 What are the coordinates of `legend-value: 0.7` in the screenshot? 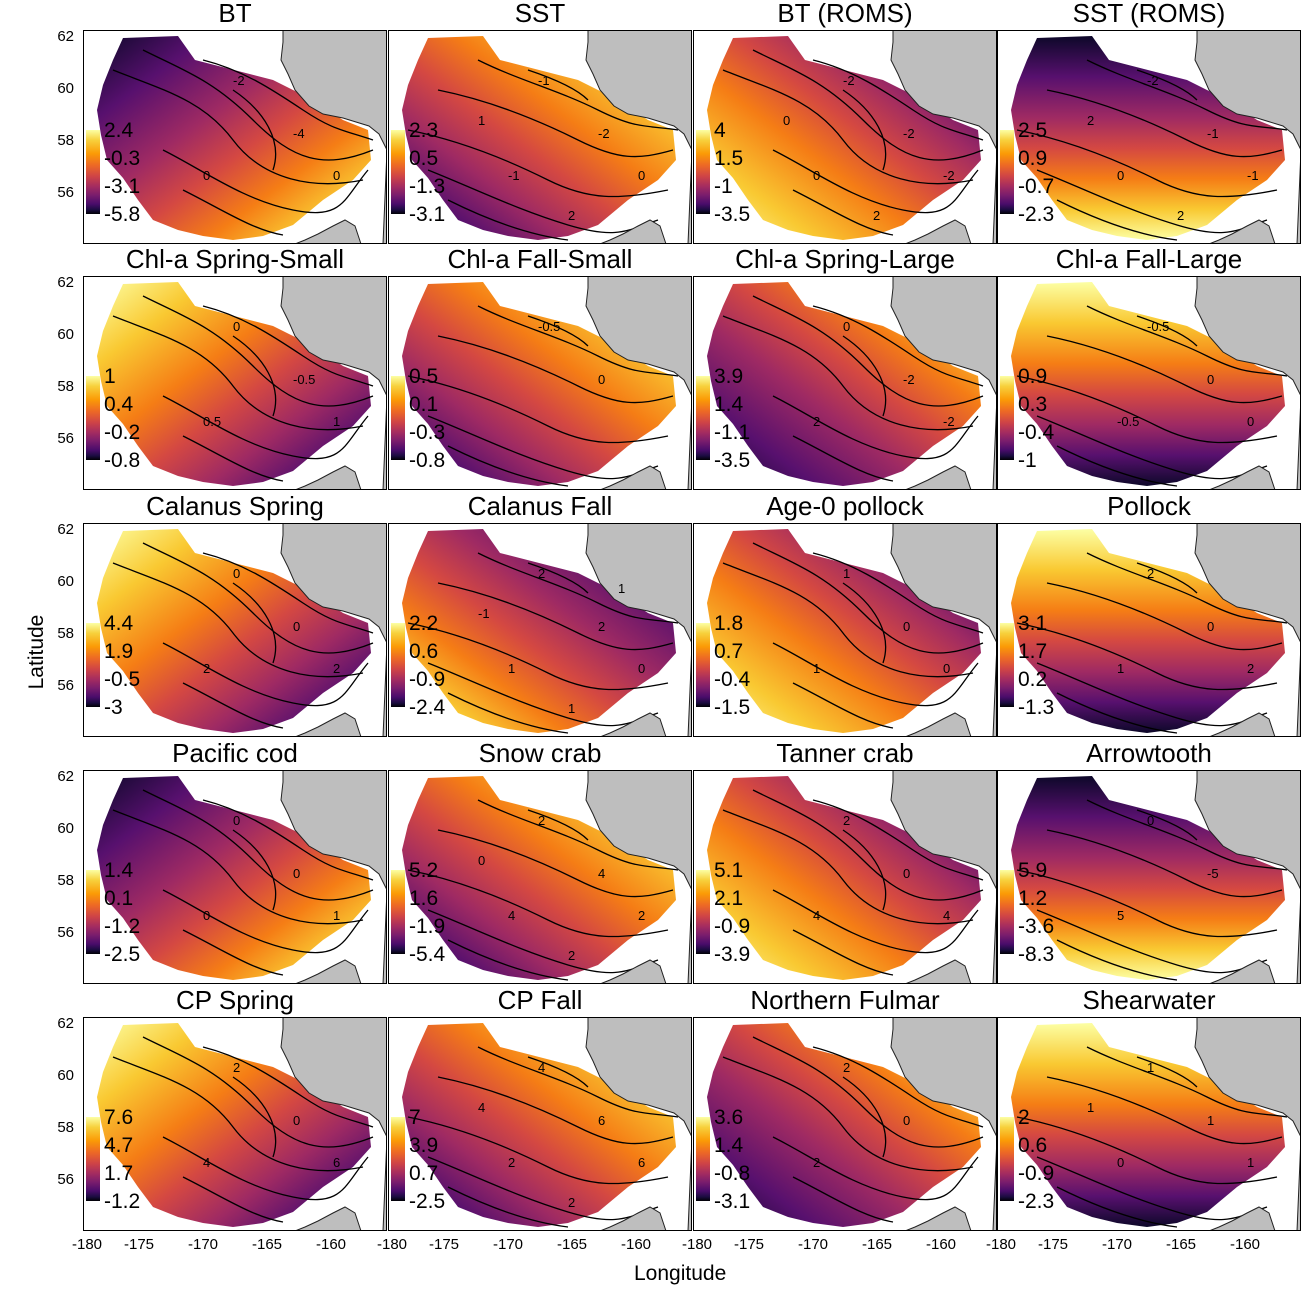 It's located at (729, 651).